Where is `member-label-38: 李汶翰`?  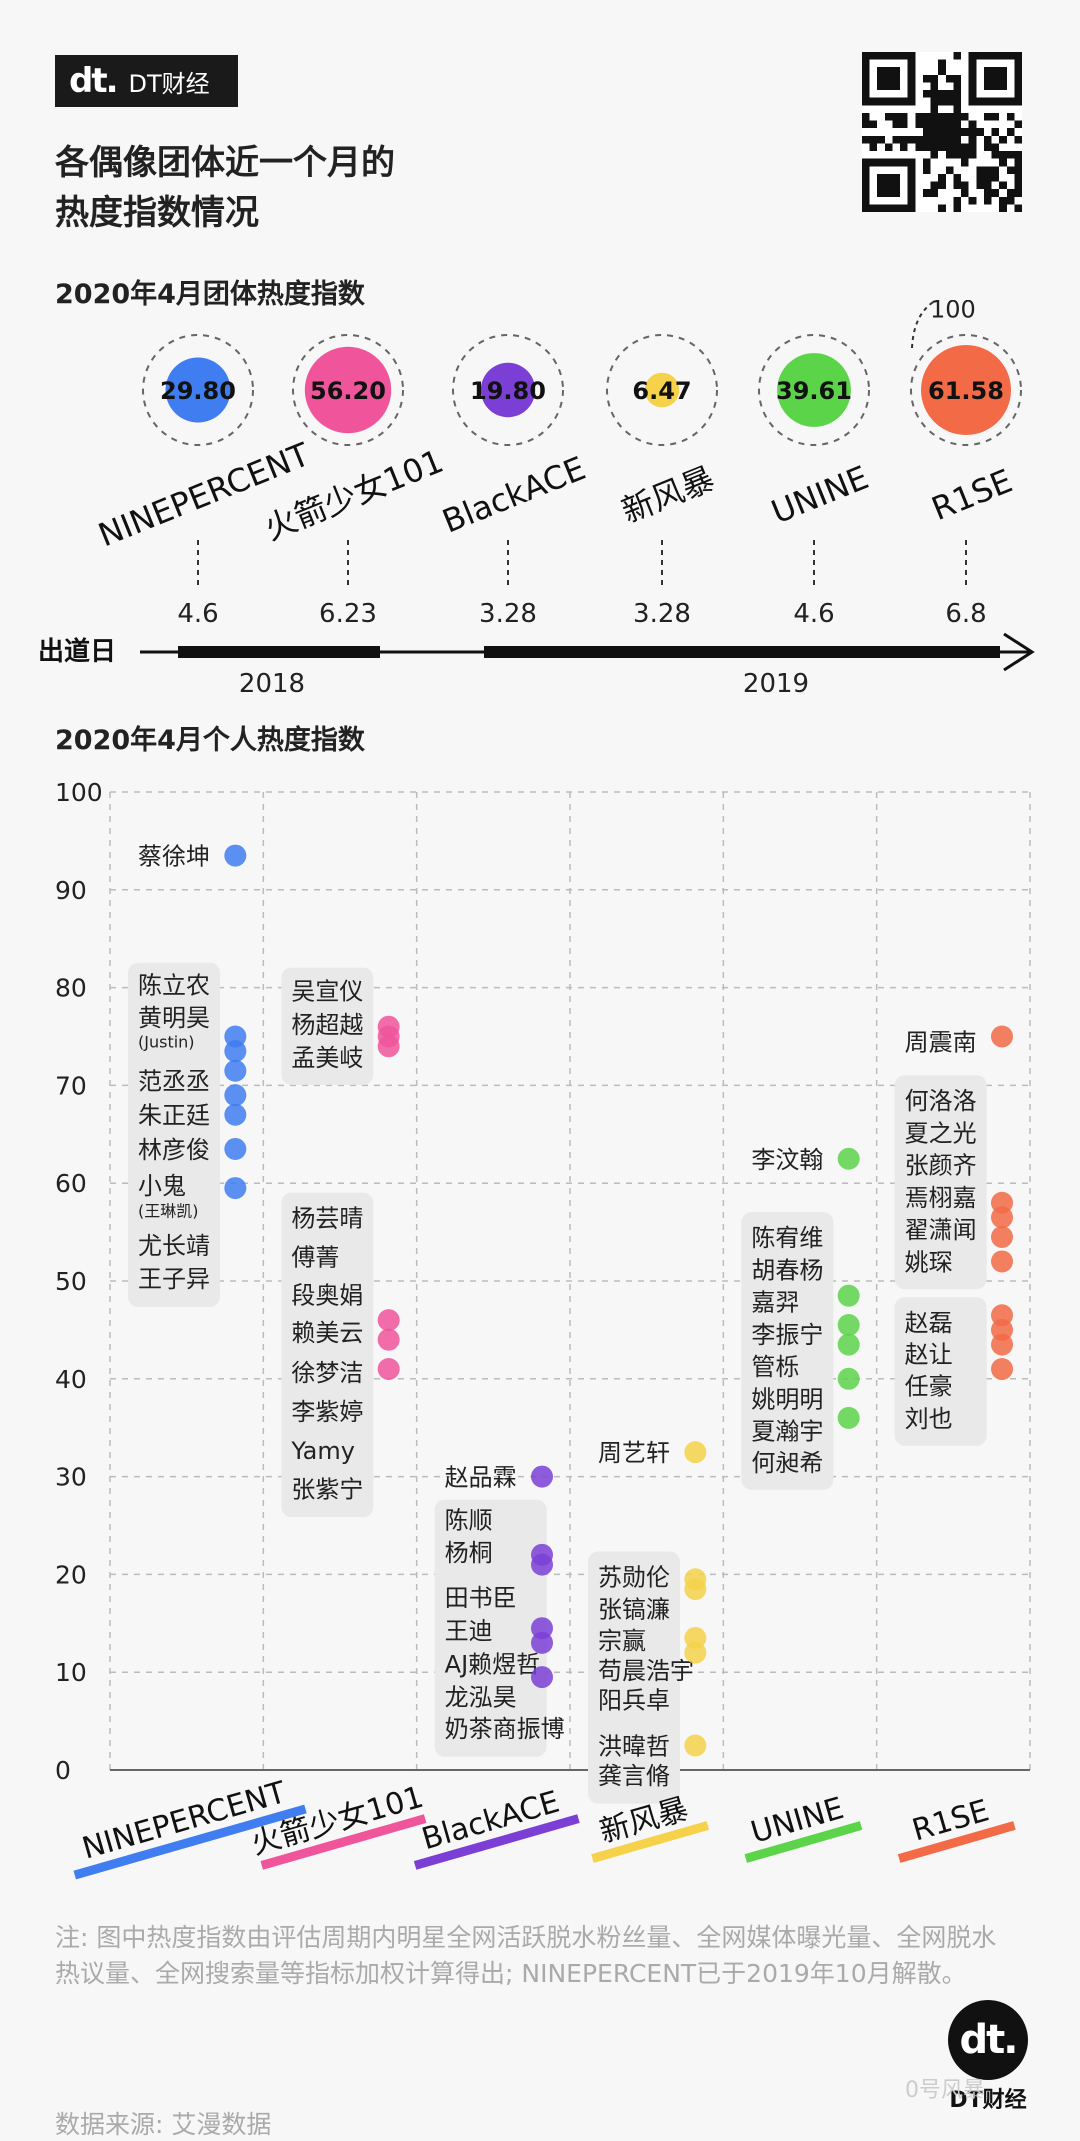 member-label-38: 李汶翰 is located at coordinates (787, 1160).